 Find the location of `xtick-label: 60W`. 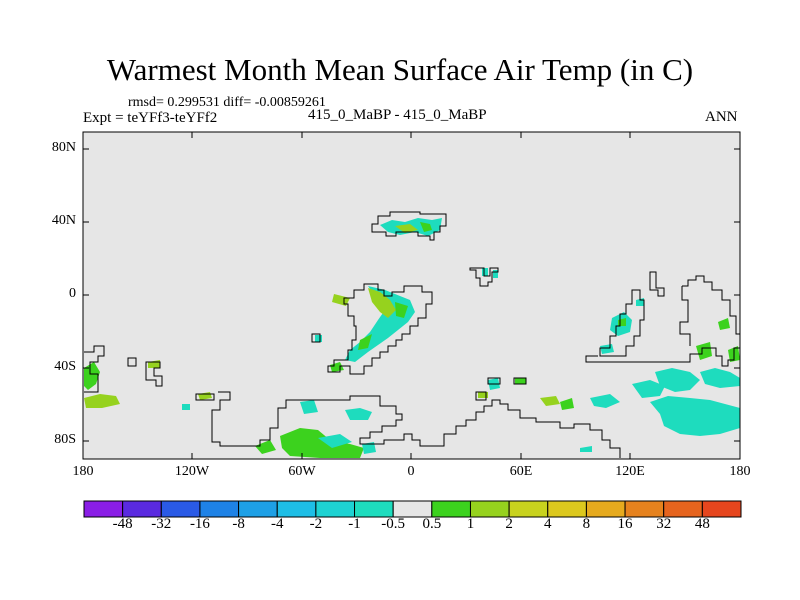

xtick-label: 60W is located at coordinates (302, 471).